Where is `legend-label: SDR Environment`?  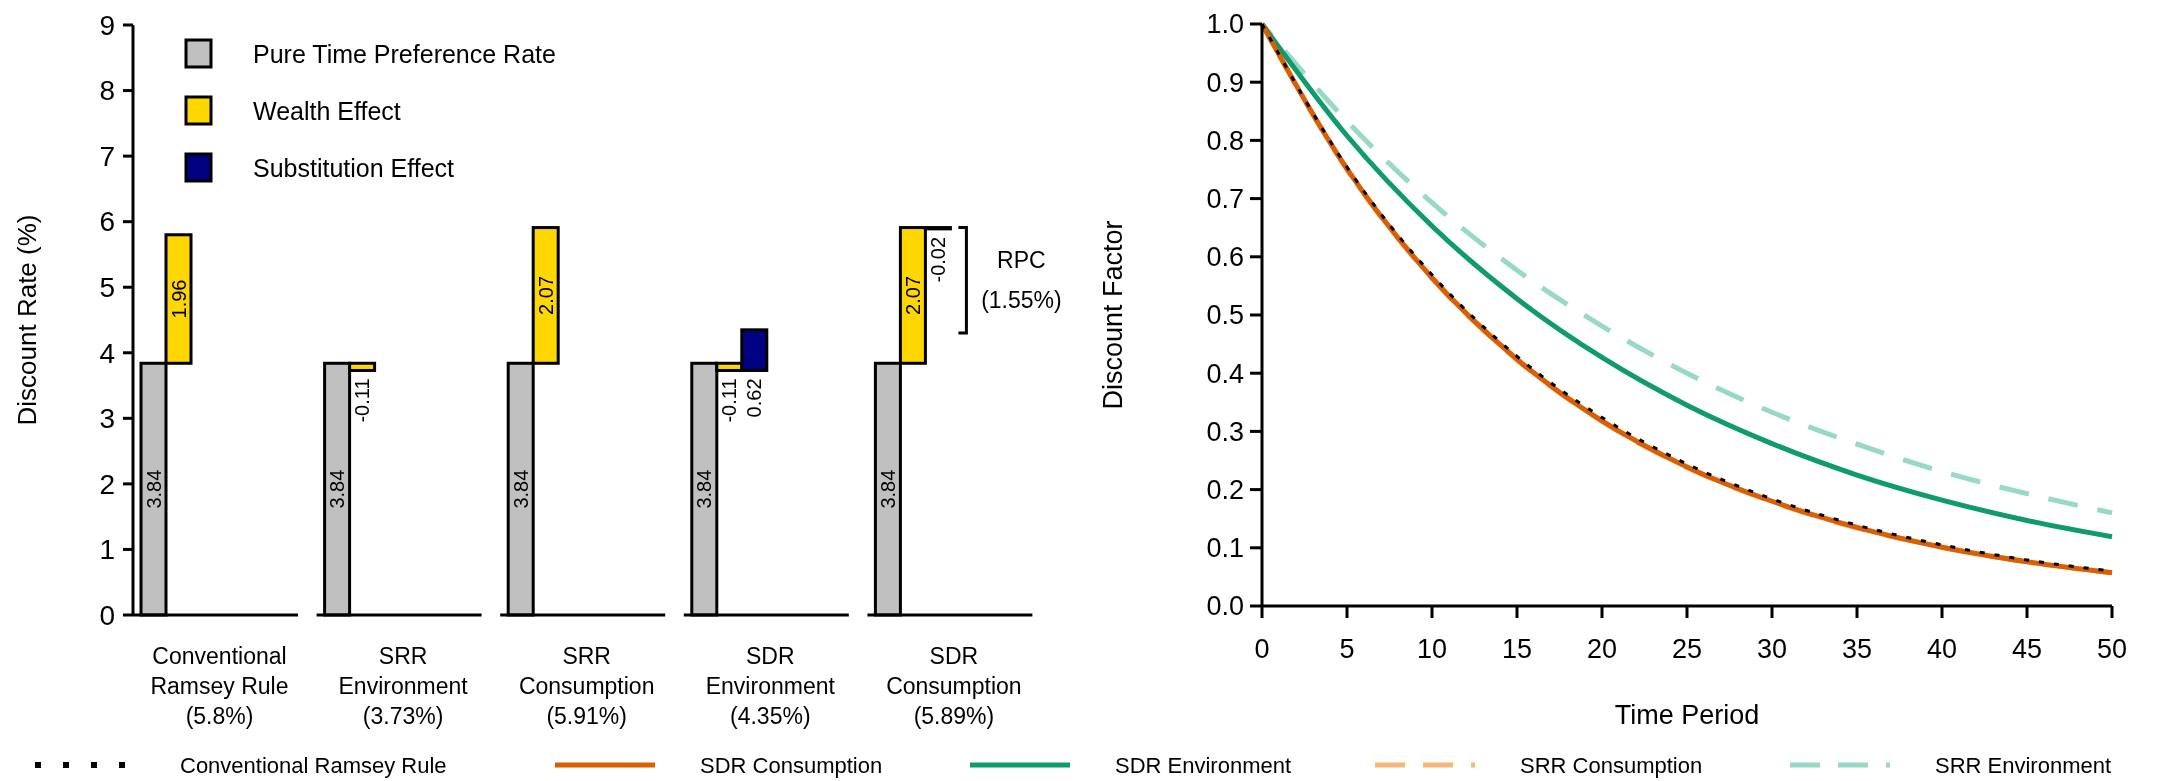
legend-label: SDR Environment is located at coordinates (1203, 765).